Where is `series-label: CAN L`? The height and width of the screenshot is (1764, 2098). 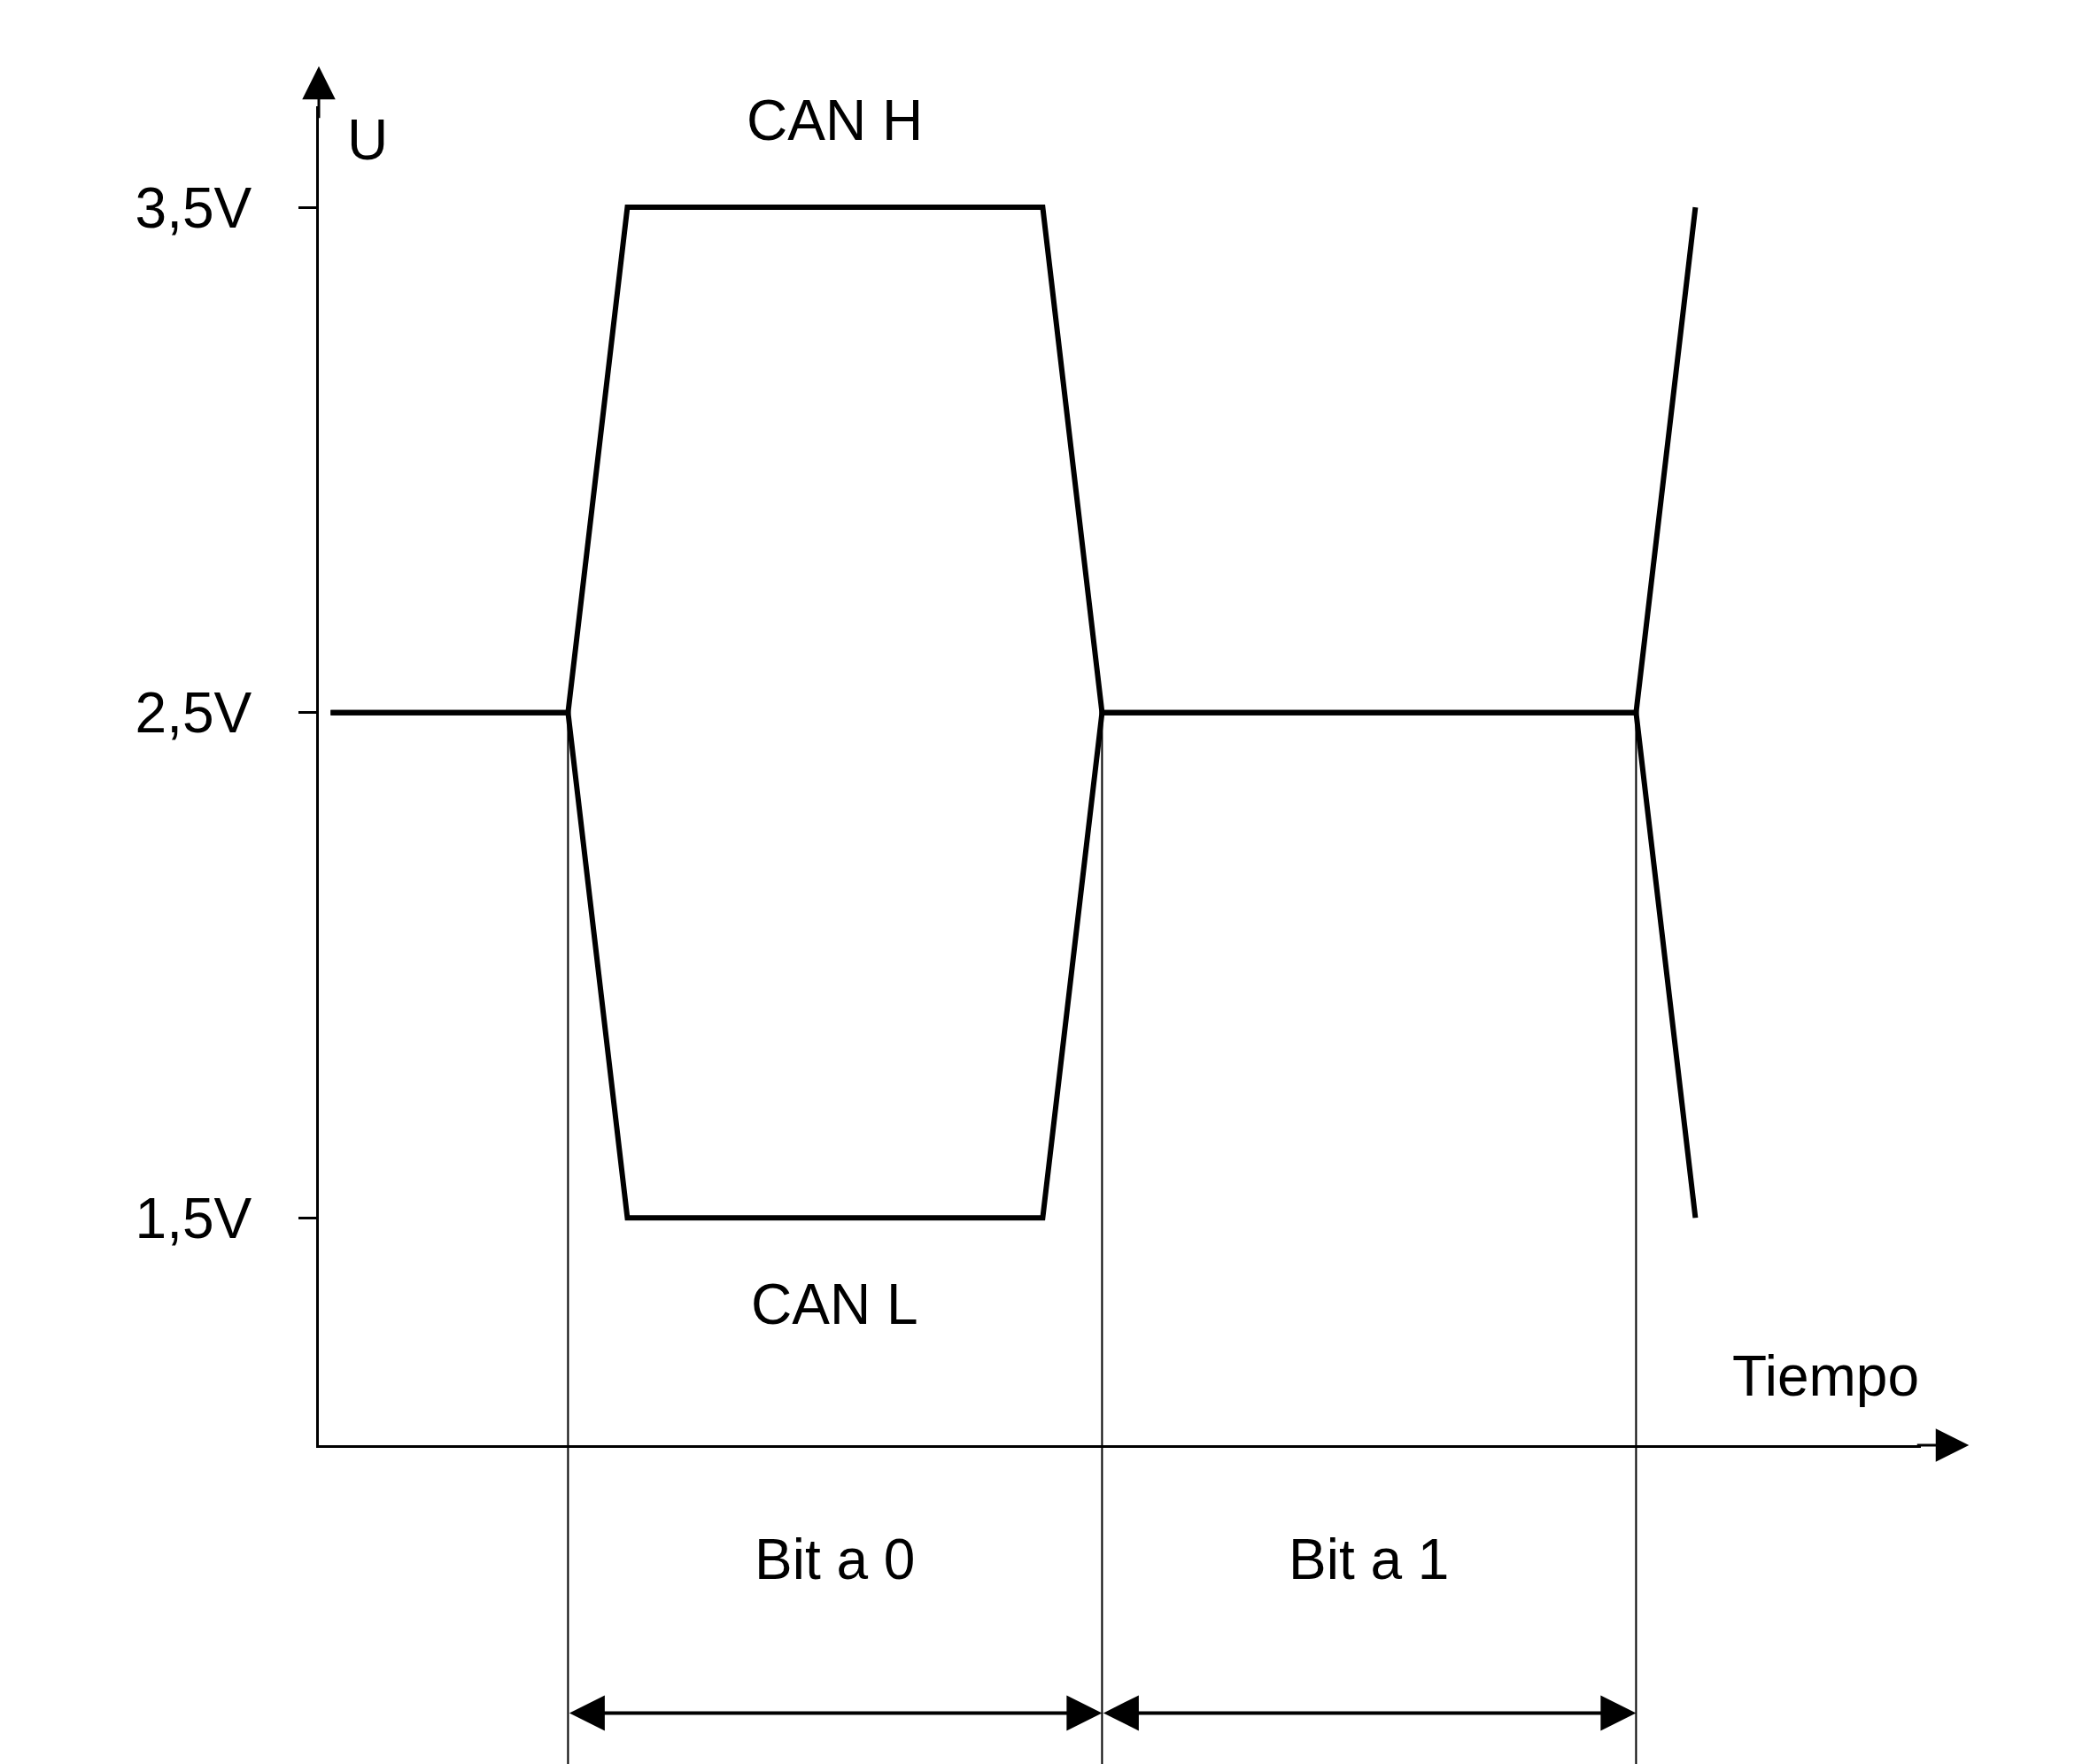 series-label: CAN L is located at coordinates (834, 1304).